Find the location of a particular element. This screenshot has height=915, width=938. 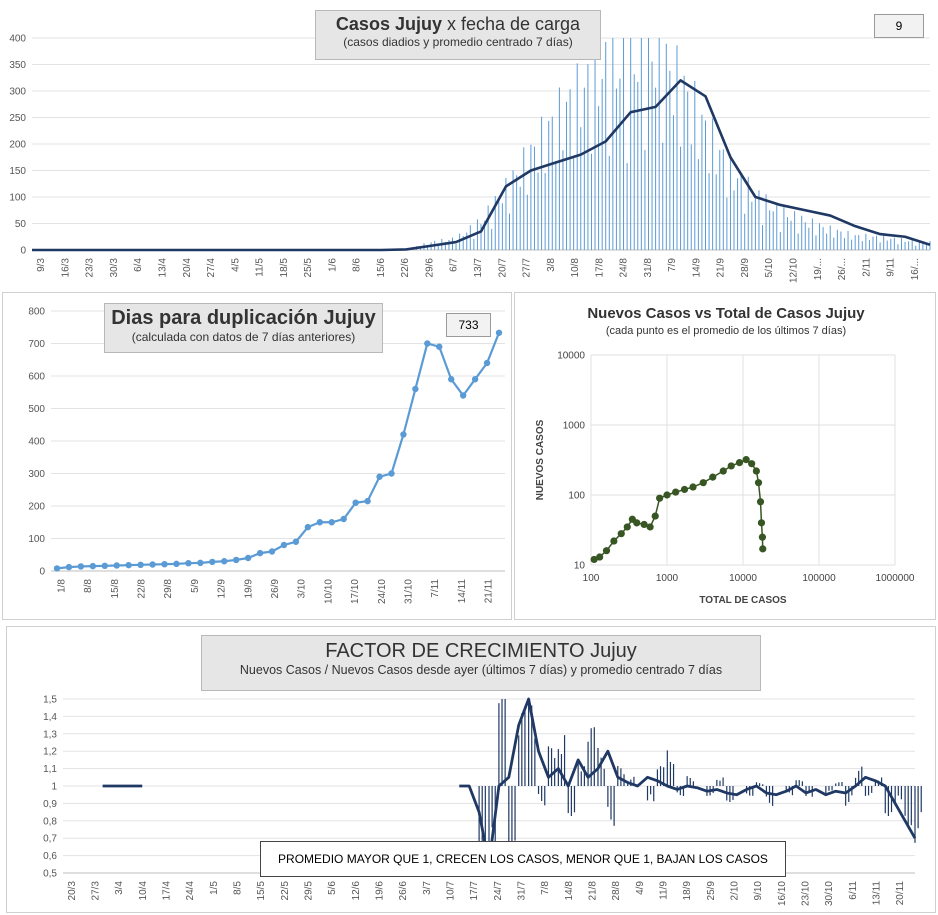

duplicacion-x-tick-label: 17/10 is located at coordinates (355, 591).